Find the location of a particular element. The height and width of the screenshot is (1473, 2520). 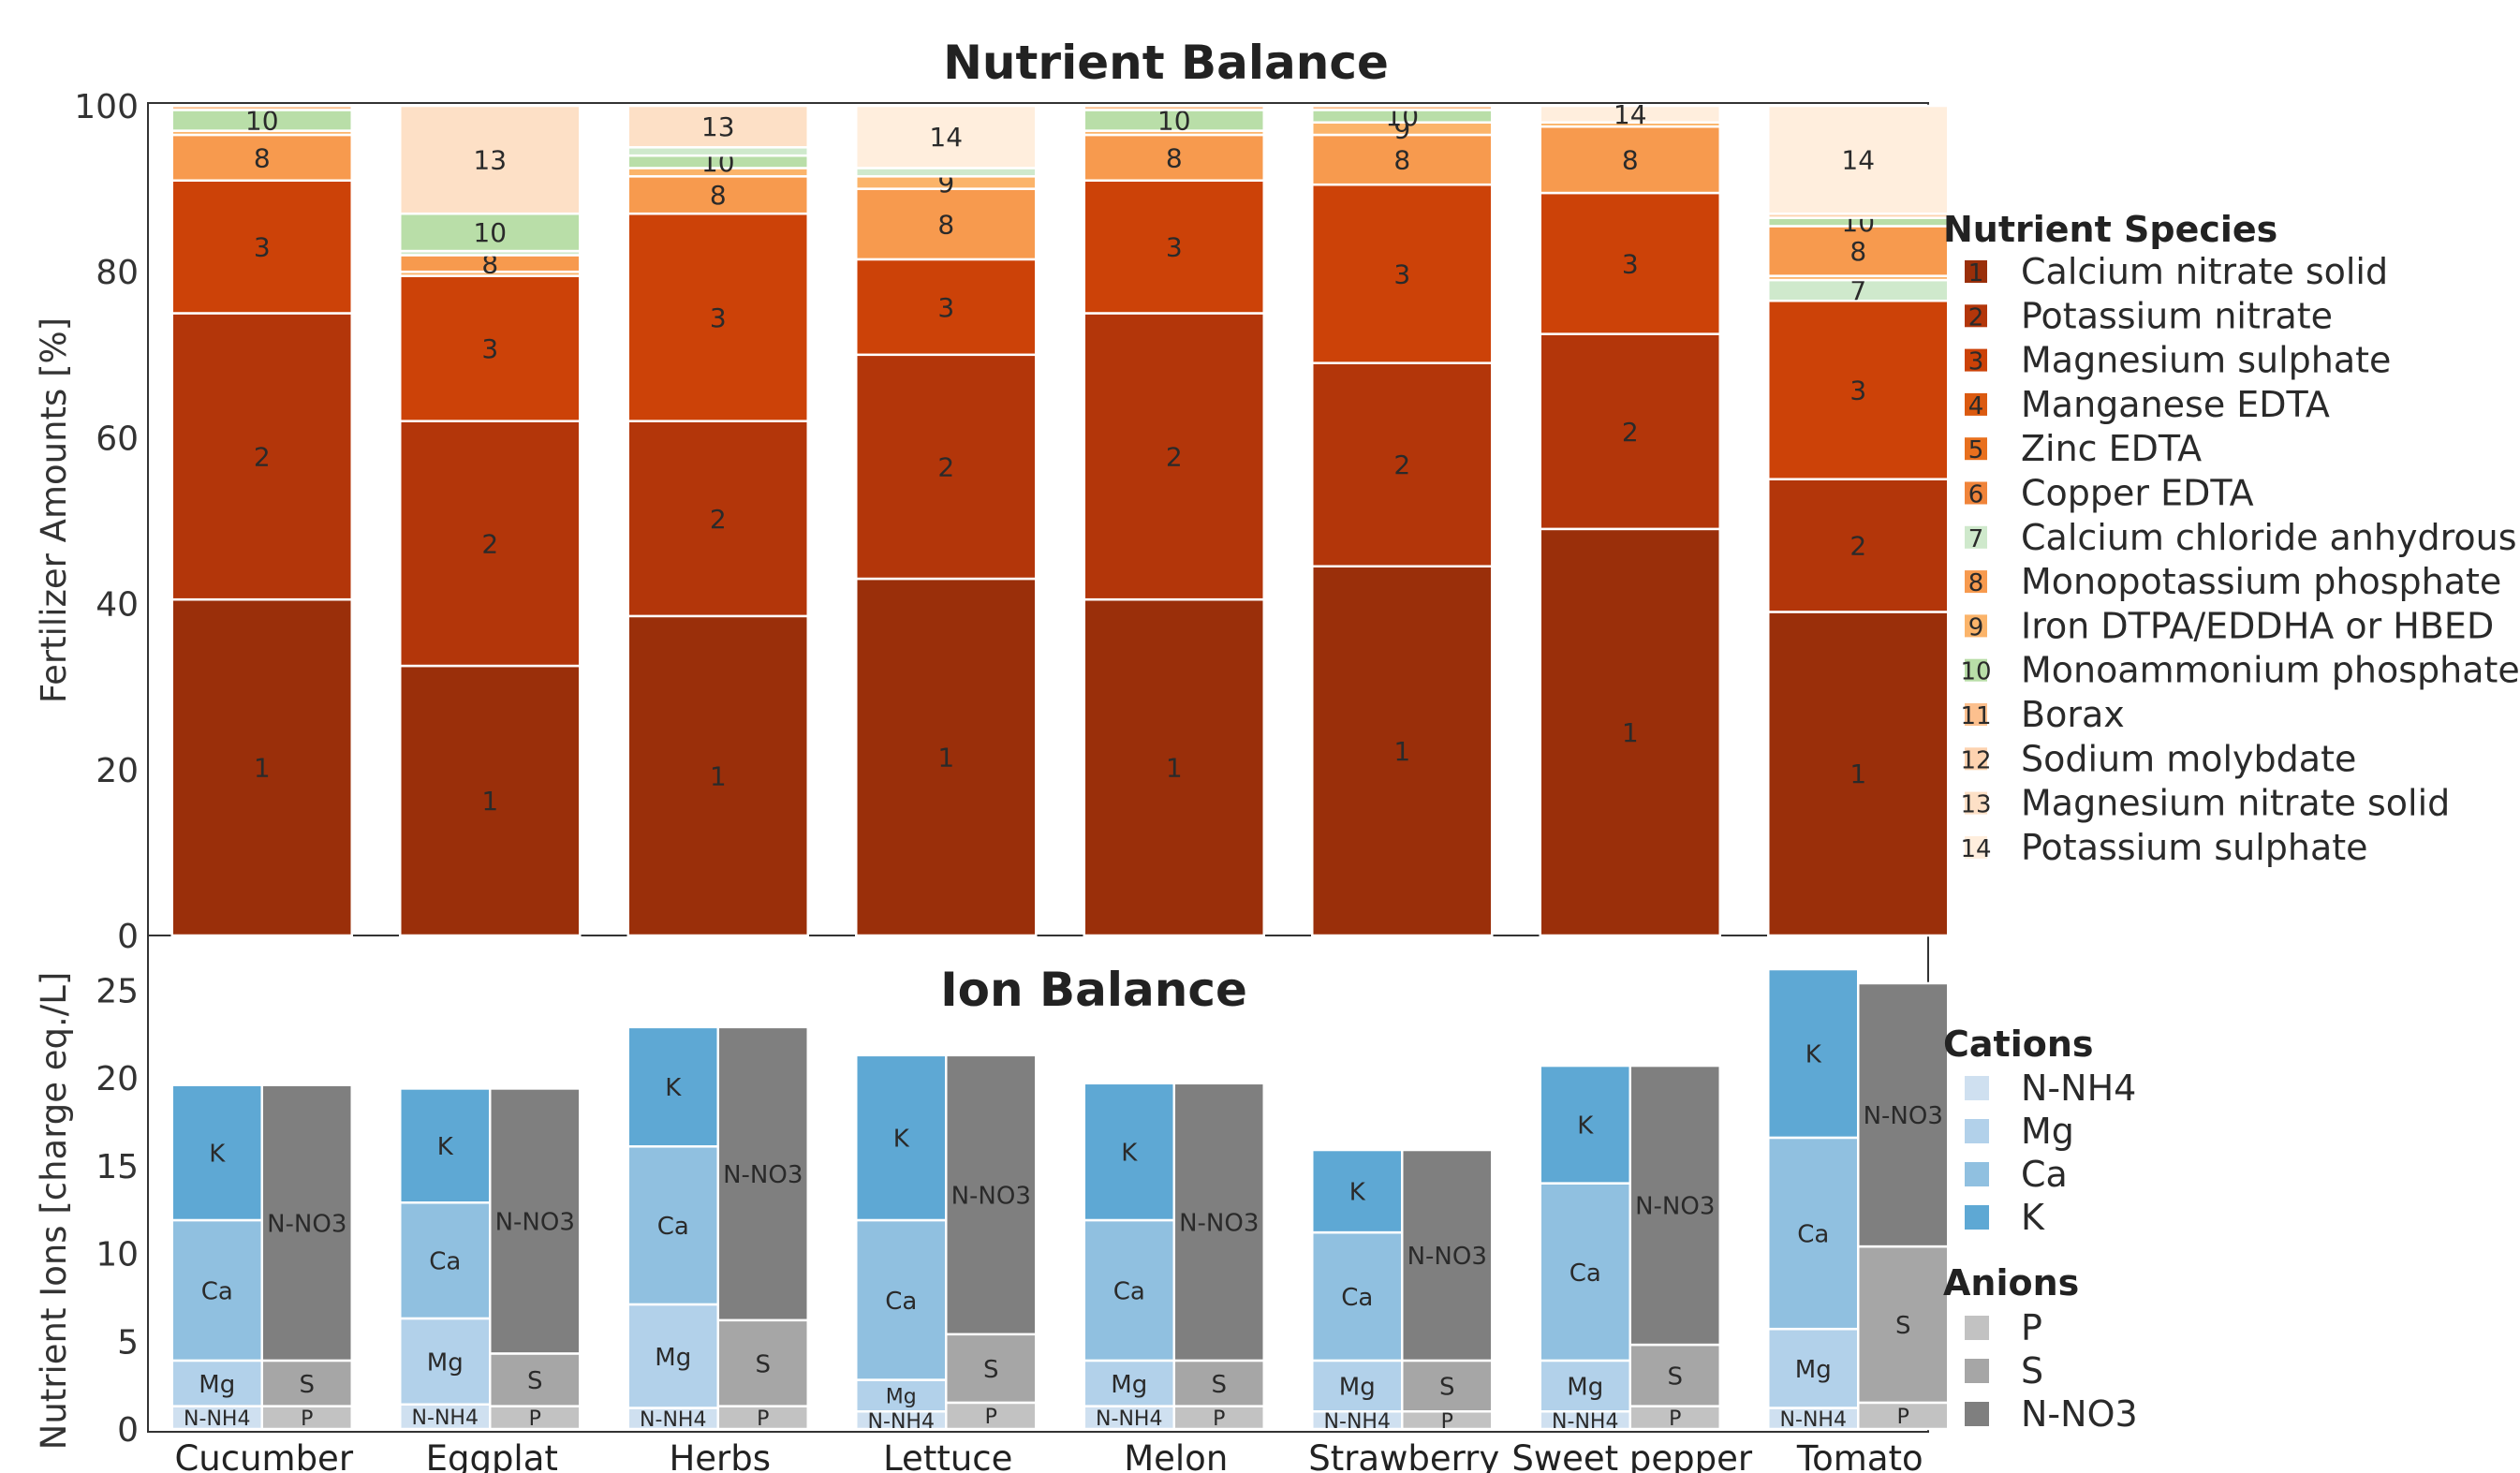

legend-entry-label: Monopotassium phosphate is located at coordinates (2261, 581).